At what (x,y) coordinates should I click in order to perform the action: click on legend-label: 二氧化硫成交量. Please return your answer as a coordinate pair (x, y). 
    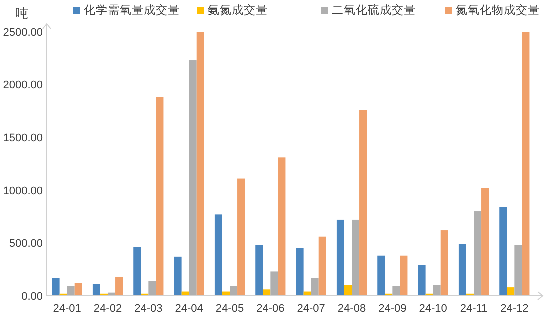
    Looking at the image, I should click on (374, 10).